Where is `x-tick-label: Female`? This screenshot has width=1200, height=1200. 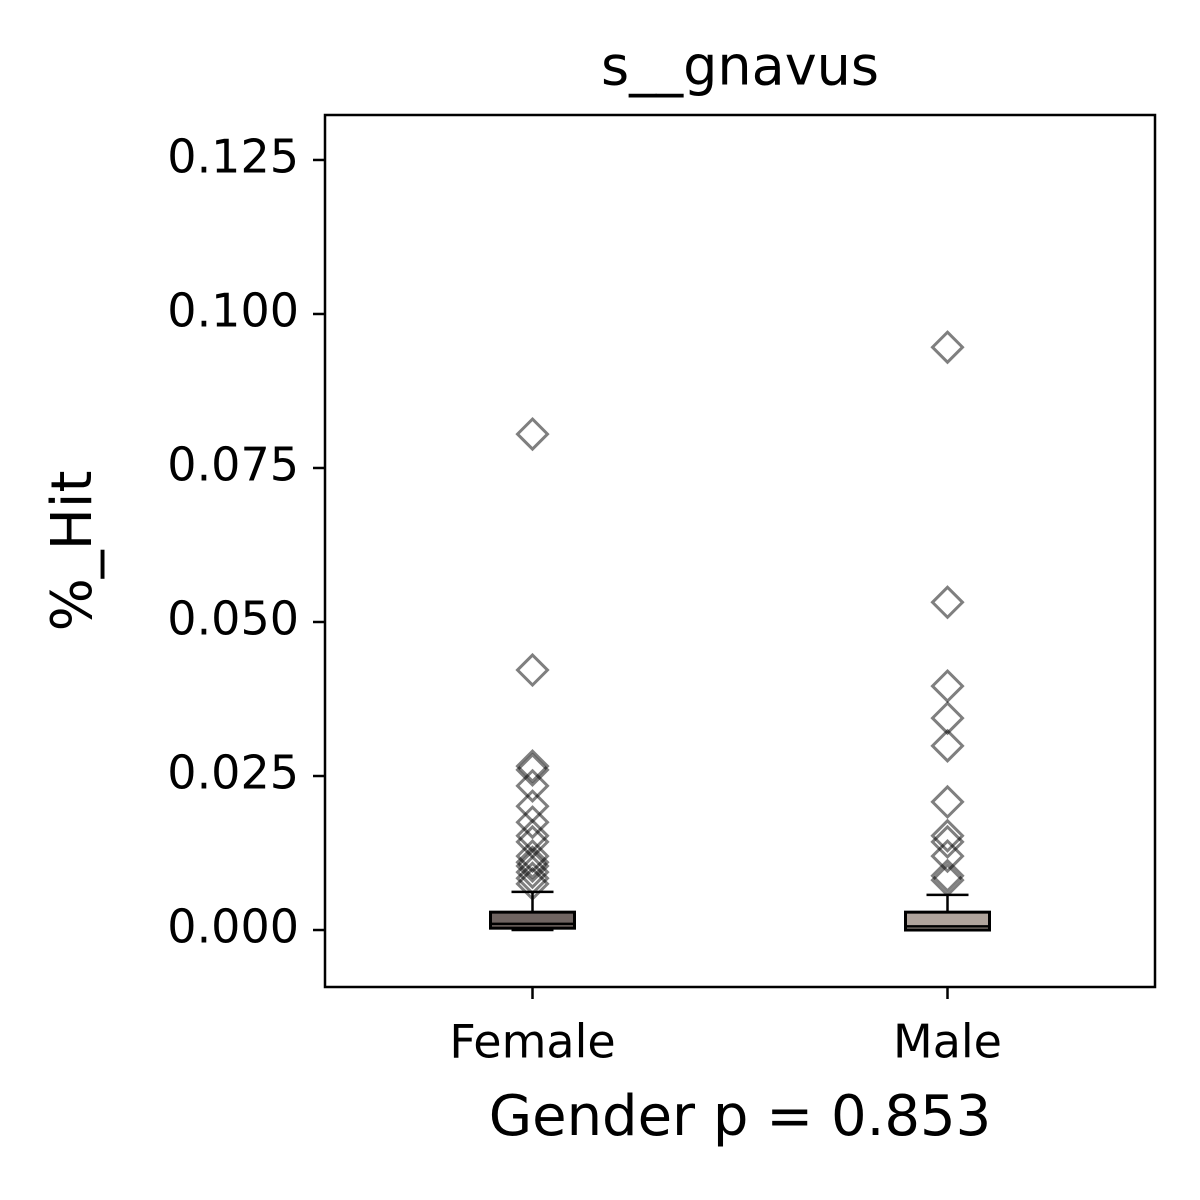
x-tick-label: Female is located at coordinates (532, 1042).